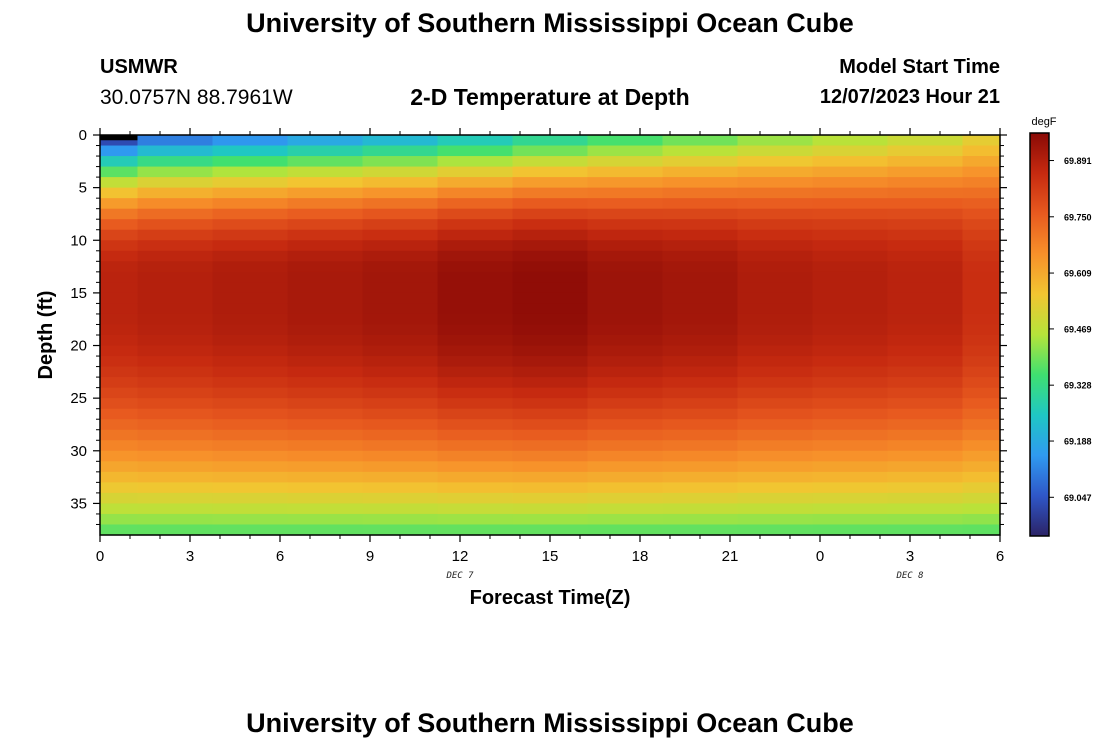 The height and width of the screenshot is (750, 1100). Describe the element at coordinates (1078, 217) in the screenshot. I see `colorbar-label: 69.750` at that location.